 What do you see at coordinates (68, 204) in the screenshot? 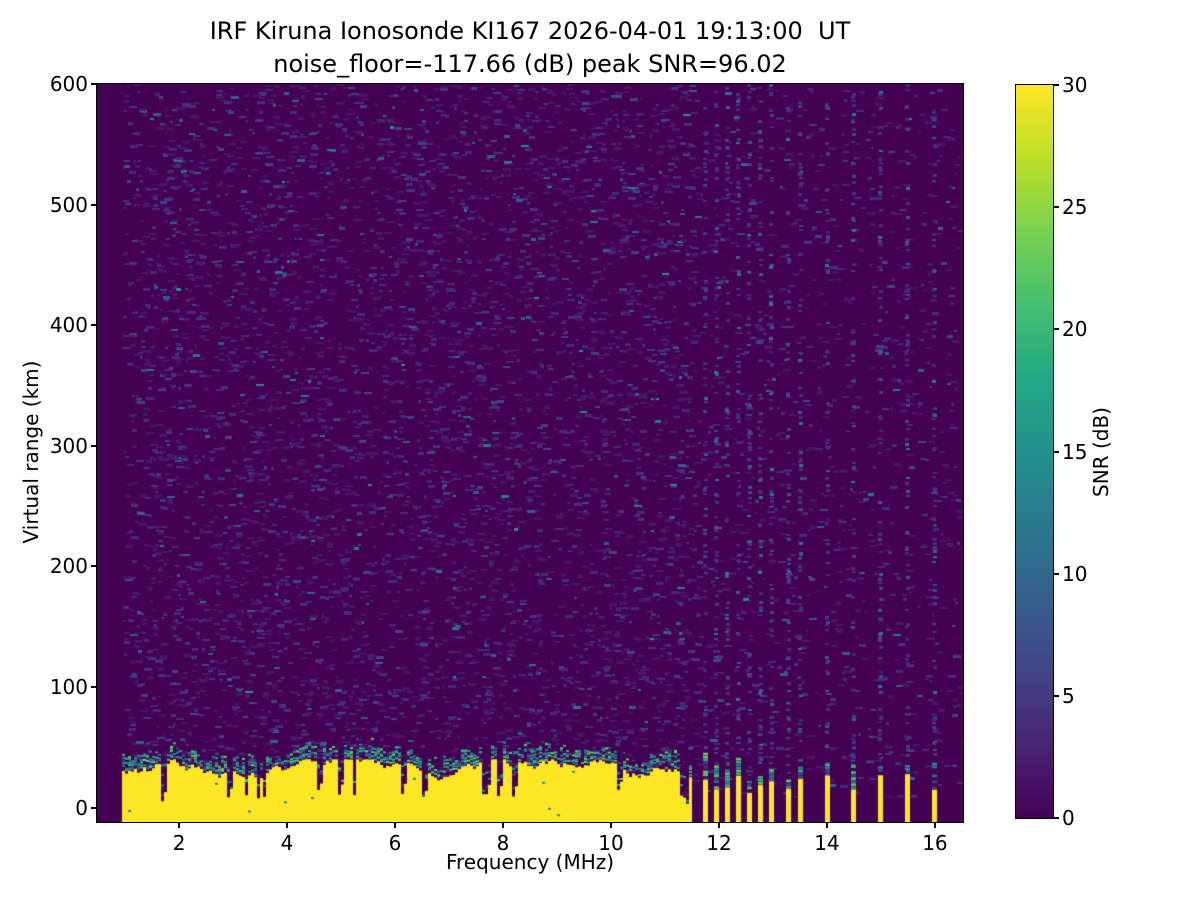
I see `y-tick-label: 500` at bounding box center [68, 204].